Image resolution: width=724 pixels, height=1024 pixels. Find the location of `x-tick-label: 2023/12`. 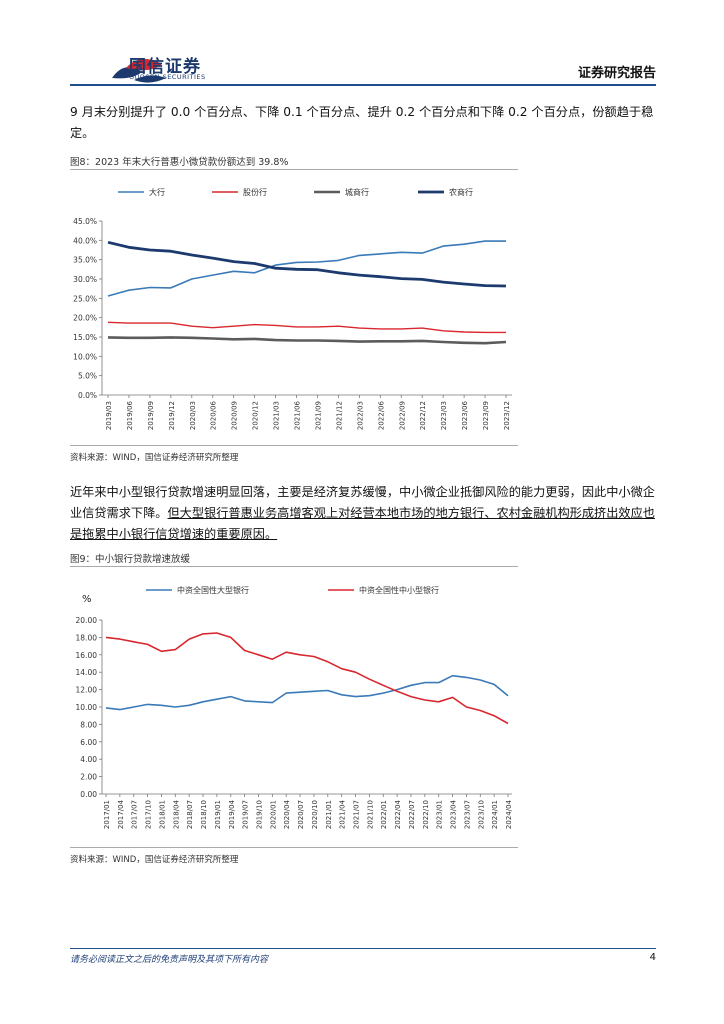

x-tick-label: 2023/12 is located at coordinates (507, 415).